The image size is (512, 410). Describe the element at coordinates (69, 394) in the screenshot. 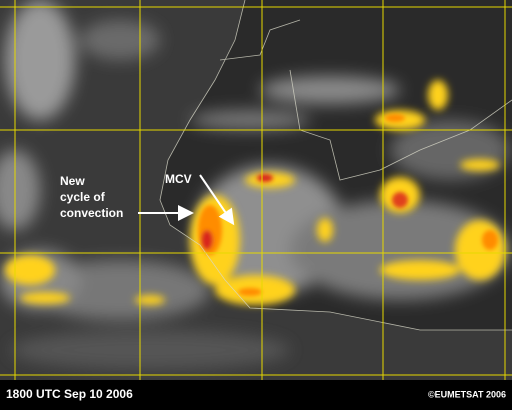

I see `timestamp: 1800 UTC Sep 10 2006` at that location.